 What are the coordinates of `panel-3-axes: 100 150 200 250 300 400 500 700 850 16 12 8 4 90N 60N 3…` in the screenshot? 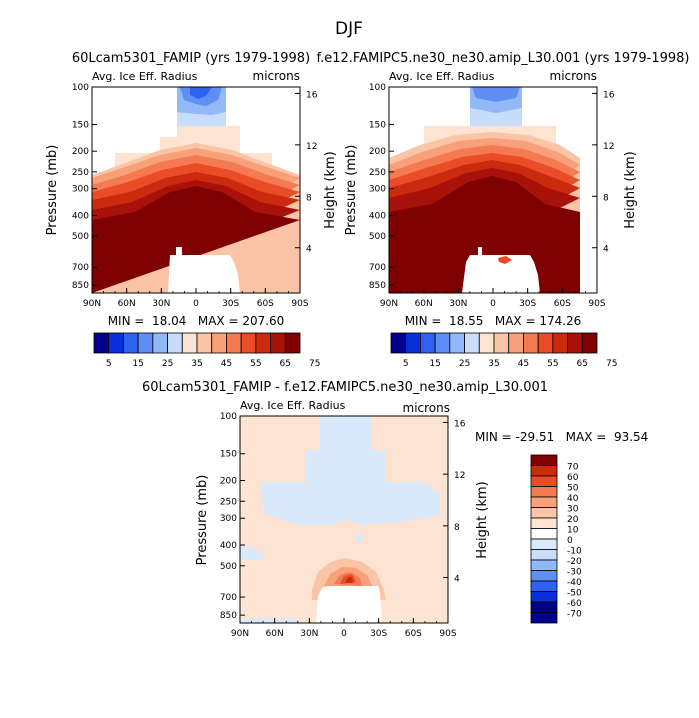 It's located at (343, 525).